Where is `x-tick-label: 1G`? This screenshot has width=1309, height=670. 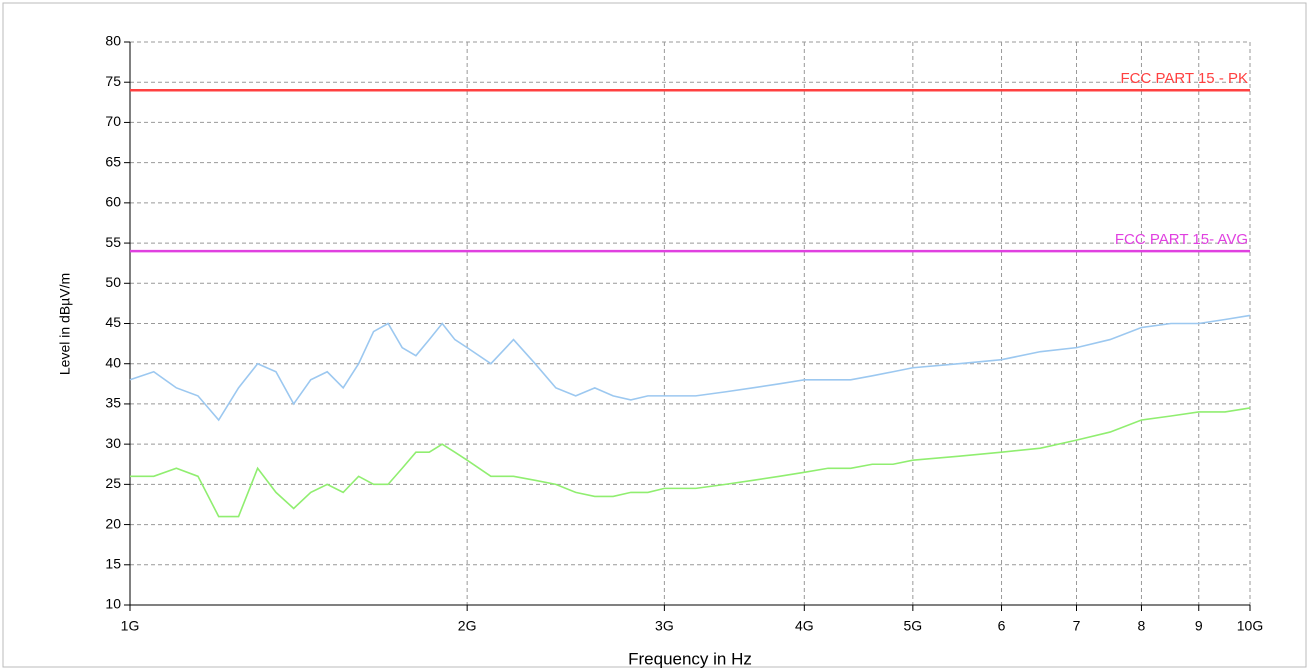
x-tick-label: 1G is located at coordinates (130, 626).